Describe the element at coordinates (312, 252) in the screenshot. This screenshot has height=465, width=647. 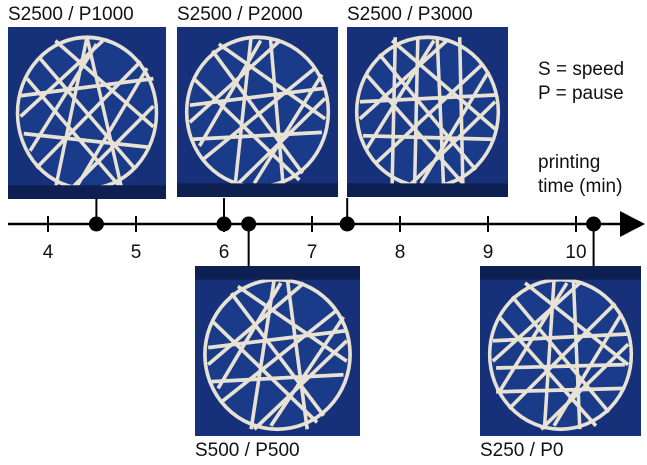
I see `axis-tick-label: 7` at that location.